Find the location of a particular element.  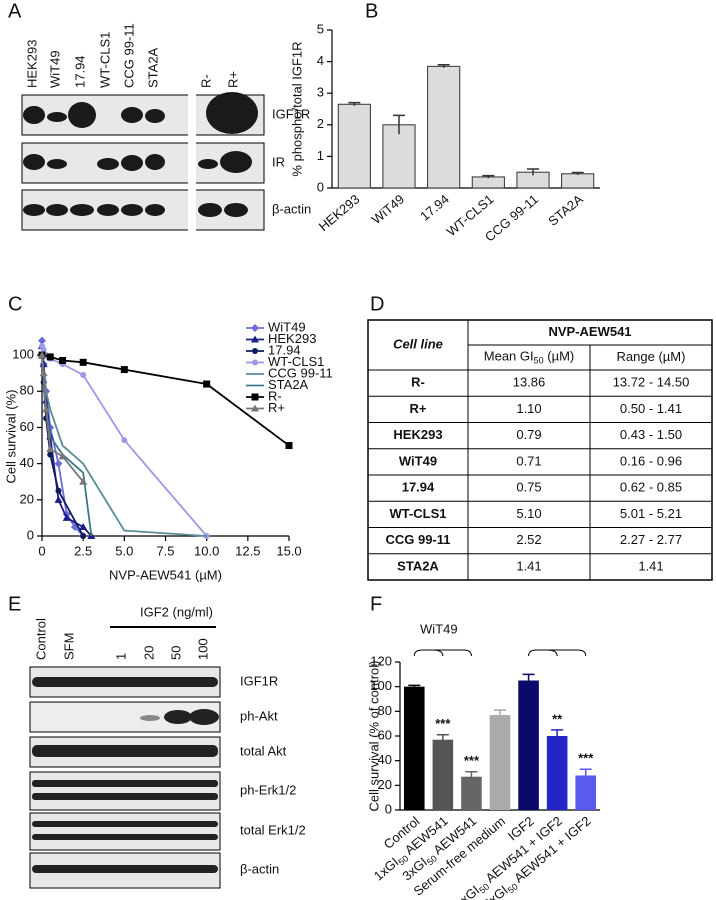

dose-label: 50 is located at coordinates (175, 653).